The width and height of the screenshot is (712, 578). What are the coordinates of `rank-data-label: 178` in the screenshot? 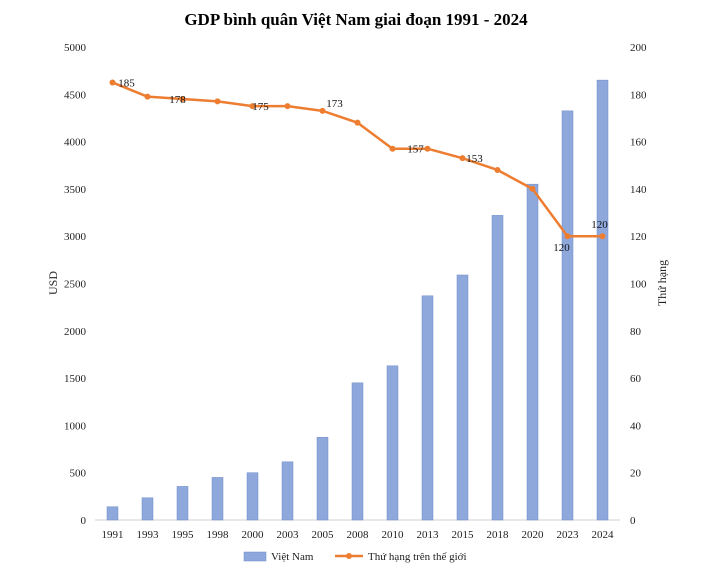 It's located at (177, 100).